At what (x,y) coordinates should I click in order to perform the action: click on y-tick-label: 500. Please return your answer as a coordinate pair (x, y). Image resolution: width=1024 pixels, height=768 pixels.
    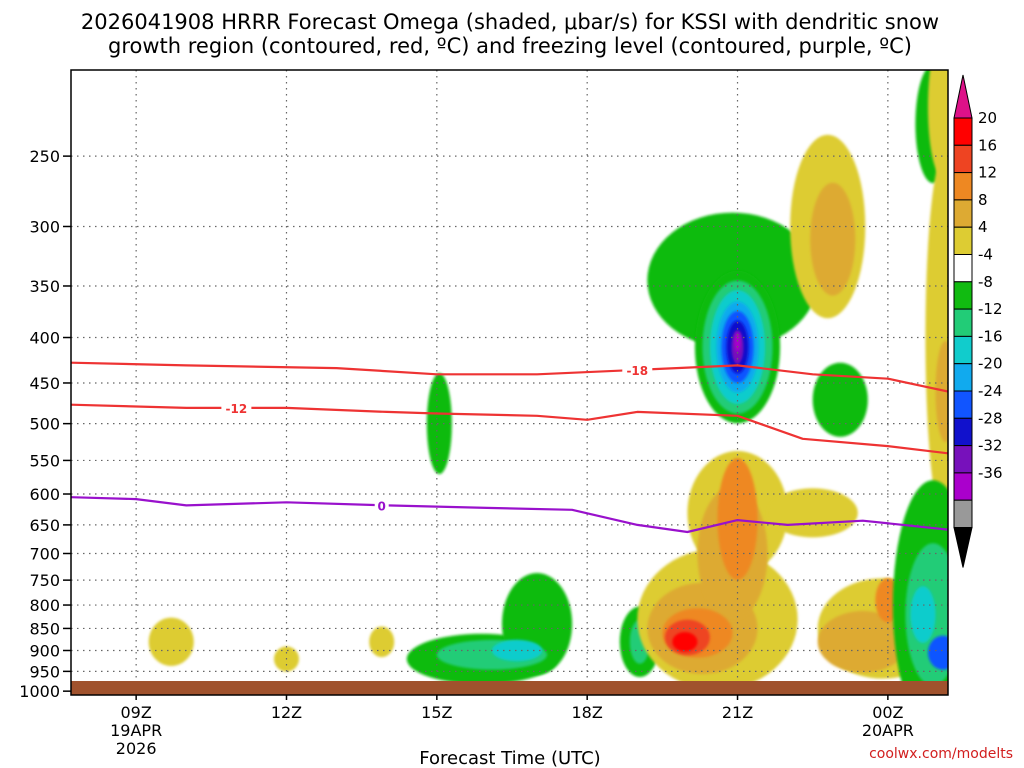
    Looking at the image, I should click on (44, 424).